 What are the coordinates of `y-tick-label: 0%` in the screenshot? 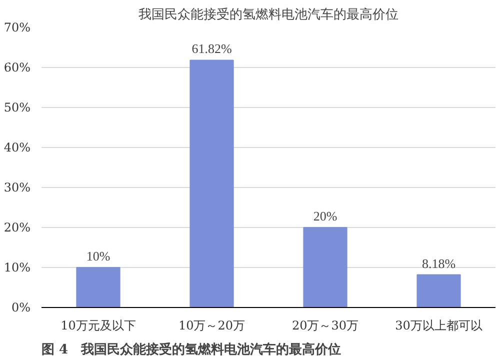 It's located at (21, 307).